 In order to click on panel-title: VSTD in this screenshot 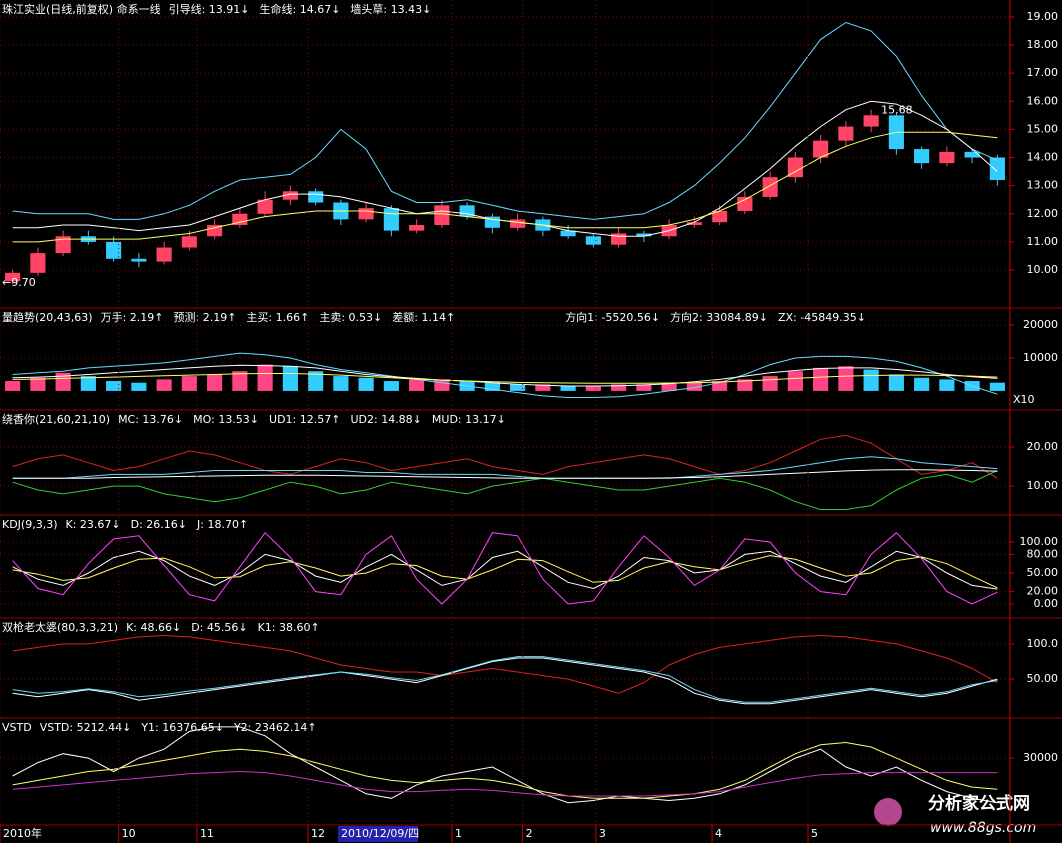, I will do `click(17, 727)`.